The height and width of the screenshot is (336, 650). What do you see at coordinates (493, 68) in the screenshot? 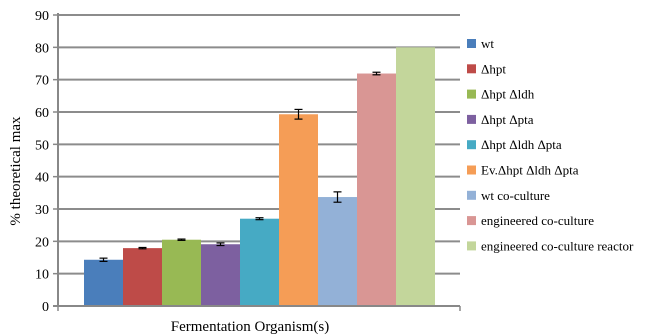
I see `legend-label: Δhpt` at bounding box center [493, 68].